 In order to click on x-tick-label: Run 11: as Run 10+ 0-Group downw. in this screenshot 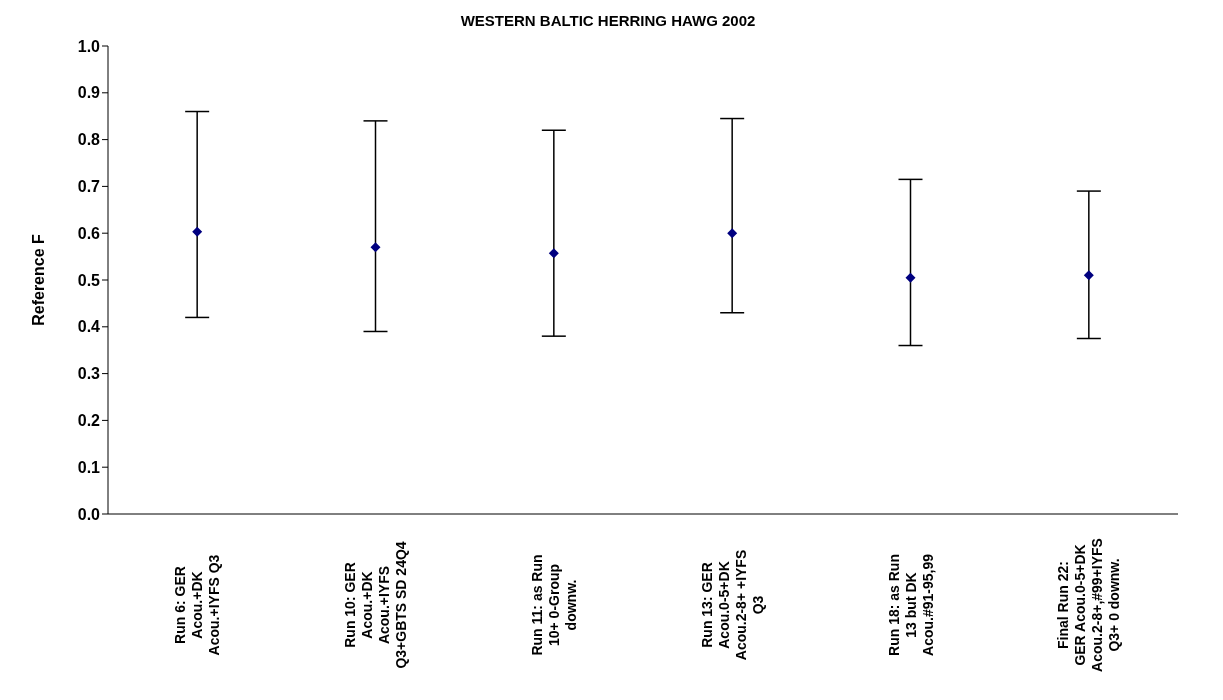, I will do `click(553, 605)`.